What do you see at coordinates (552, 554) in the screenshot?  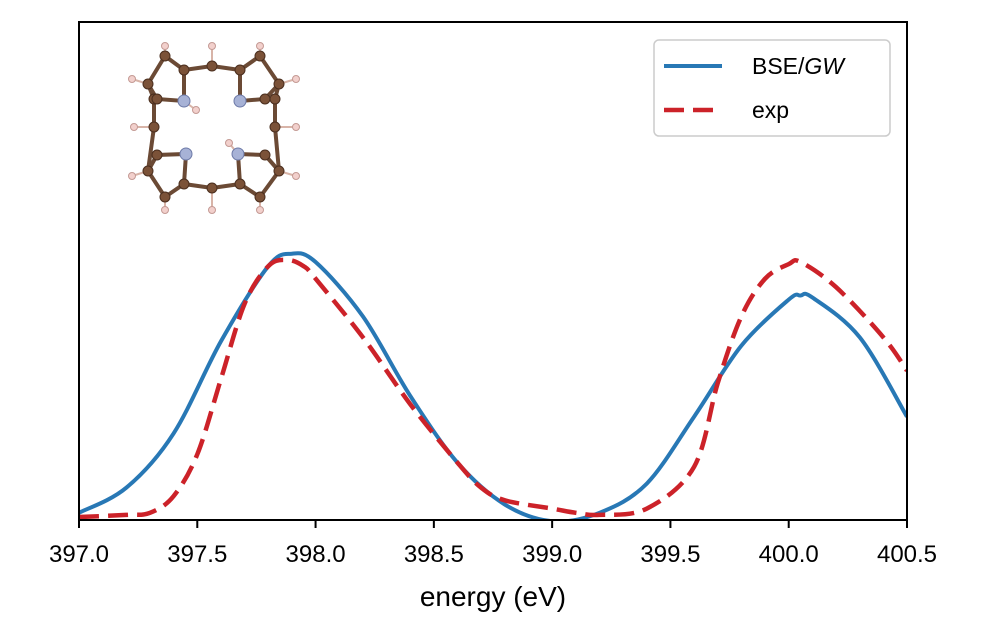 I see `x-tick-label: 399.0` at bounding box center [552, 554].